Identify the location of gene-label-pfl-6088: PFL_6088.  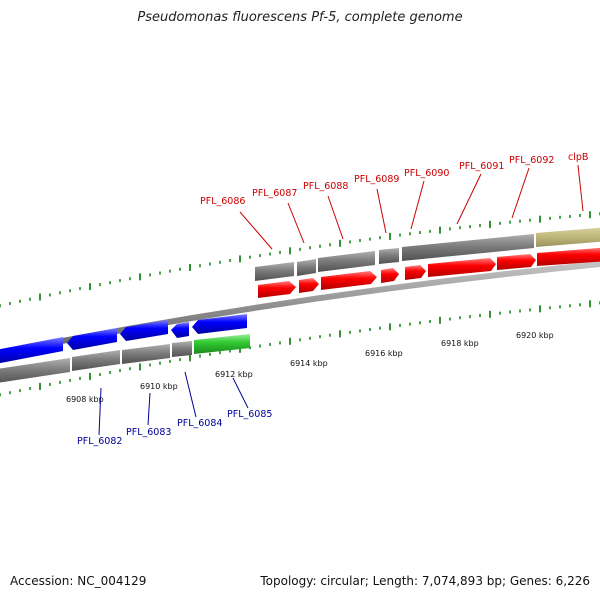
(325, 186).